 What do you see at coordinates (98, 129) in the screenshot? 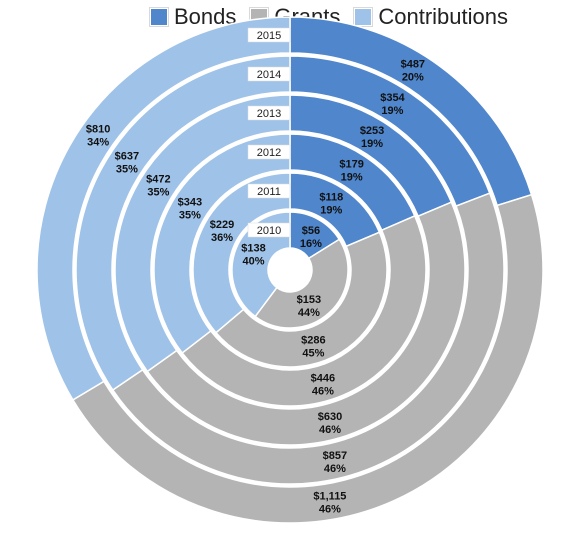
I see `value-label-2015-contributions: $810` at bounding box center [98, 129].